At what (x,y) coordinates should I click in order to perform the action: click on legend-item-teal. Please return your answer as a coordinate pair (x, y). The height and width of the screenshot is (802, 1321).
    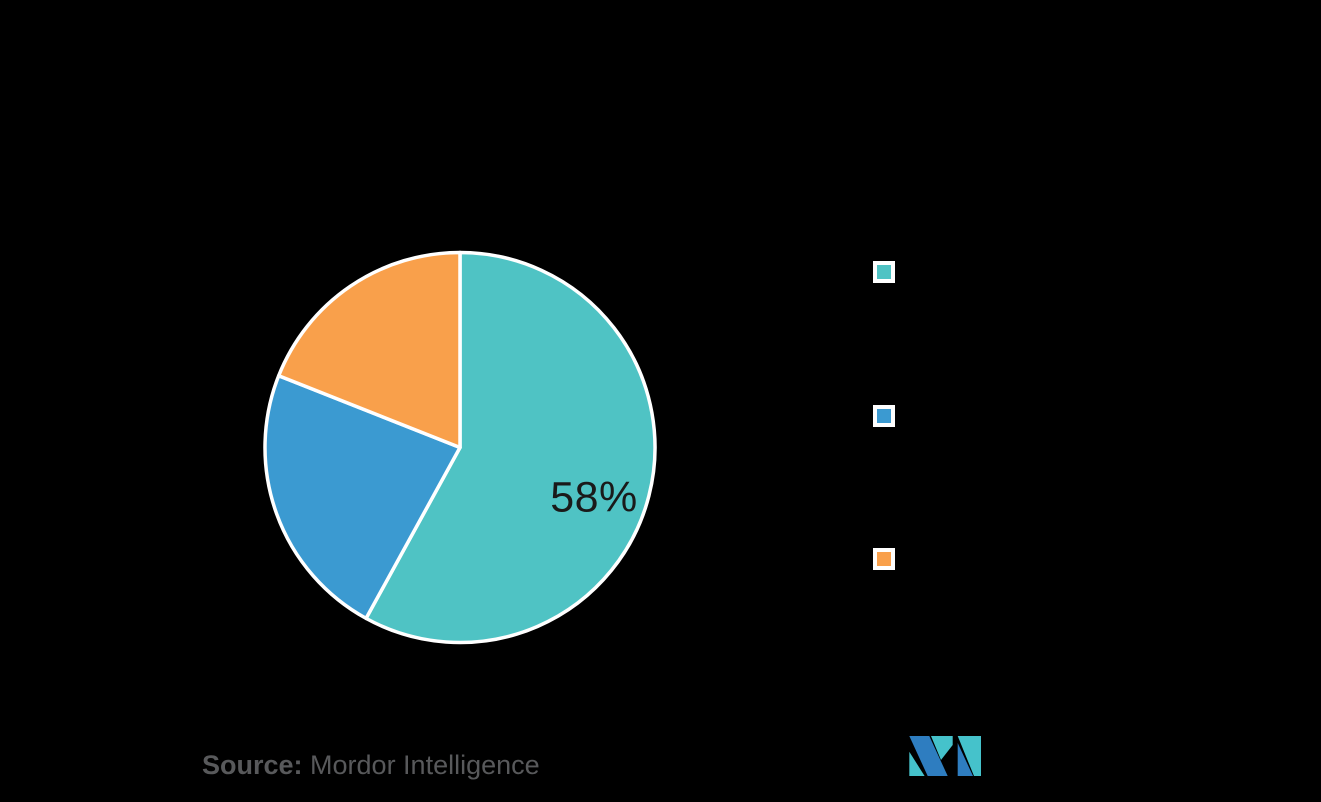
    Looking at the image, I should click on (884, 272).